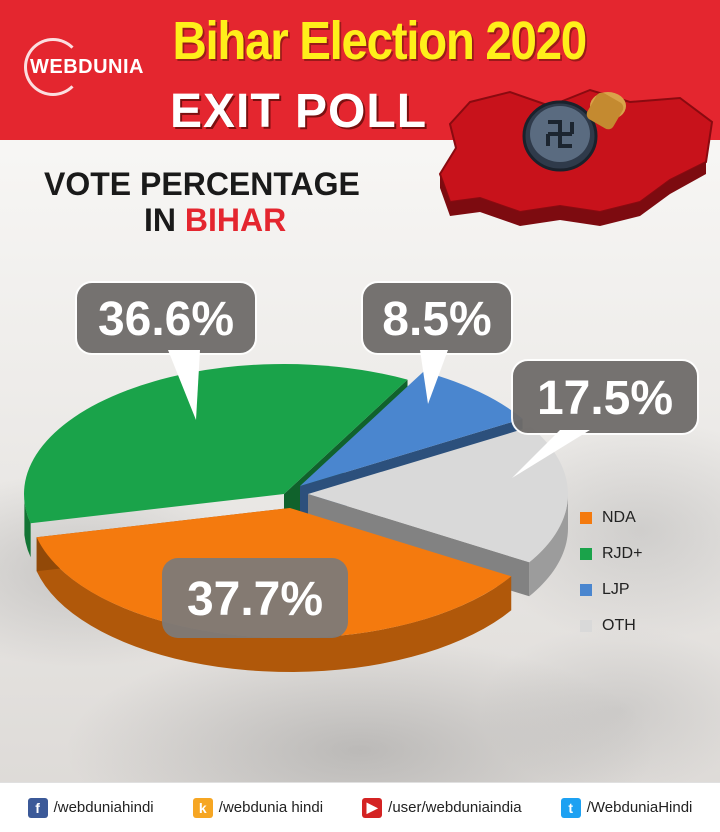 The height and width of the screenshot is (832, 720). Describe the element at coordinates (640, 590) in the screenshot. I see `legend-item-ljp: LJP` at that location.